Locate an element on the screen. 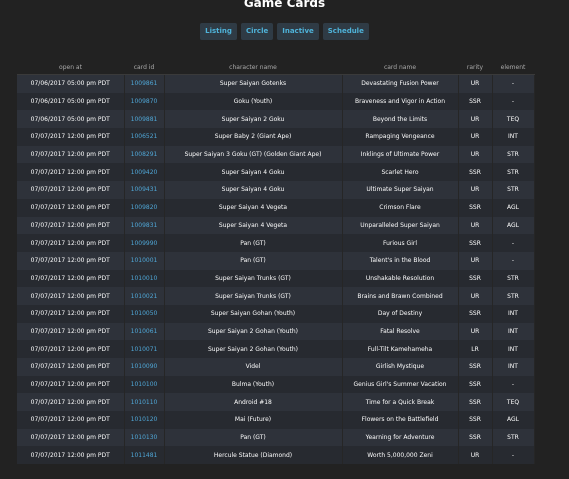  card-id-link: 1010090 is located at coordinates (144, 367).